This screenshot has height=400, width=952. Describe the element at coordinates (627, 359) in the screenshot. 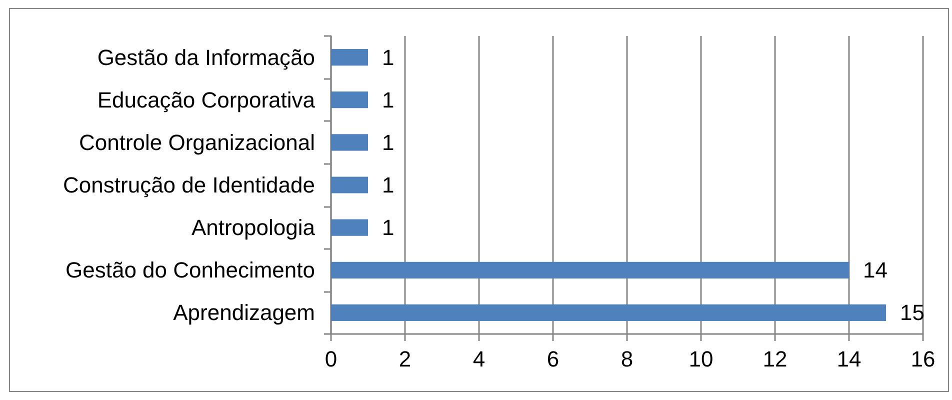

I see `x-tick-label: 8` at that location.